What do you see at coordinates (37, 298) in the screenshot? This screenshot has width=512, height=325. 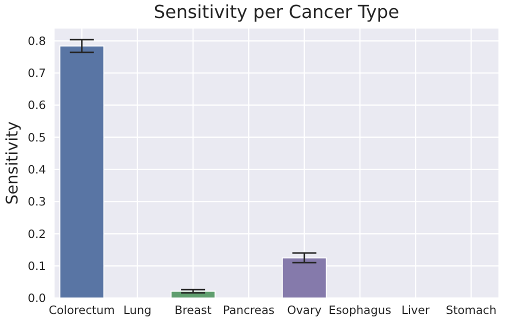 I see `y-tick-label: 0.0` at bounding box center [37, 298].